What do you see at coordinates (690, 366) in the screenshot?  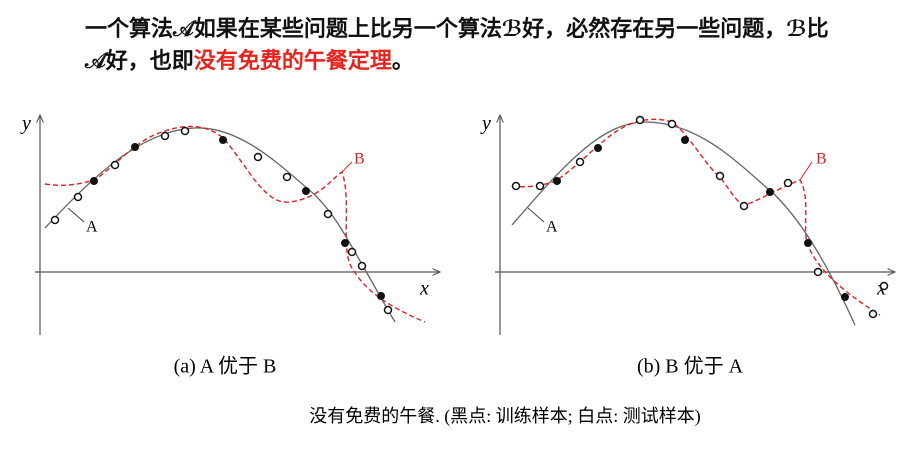 I see `caption-b: (b) B 优于 A` at bounding box center [690, 366].